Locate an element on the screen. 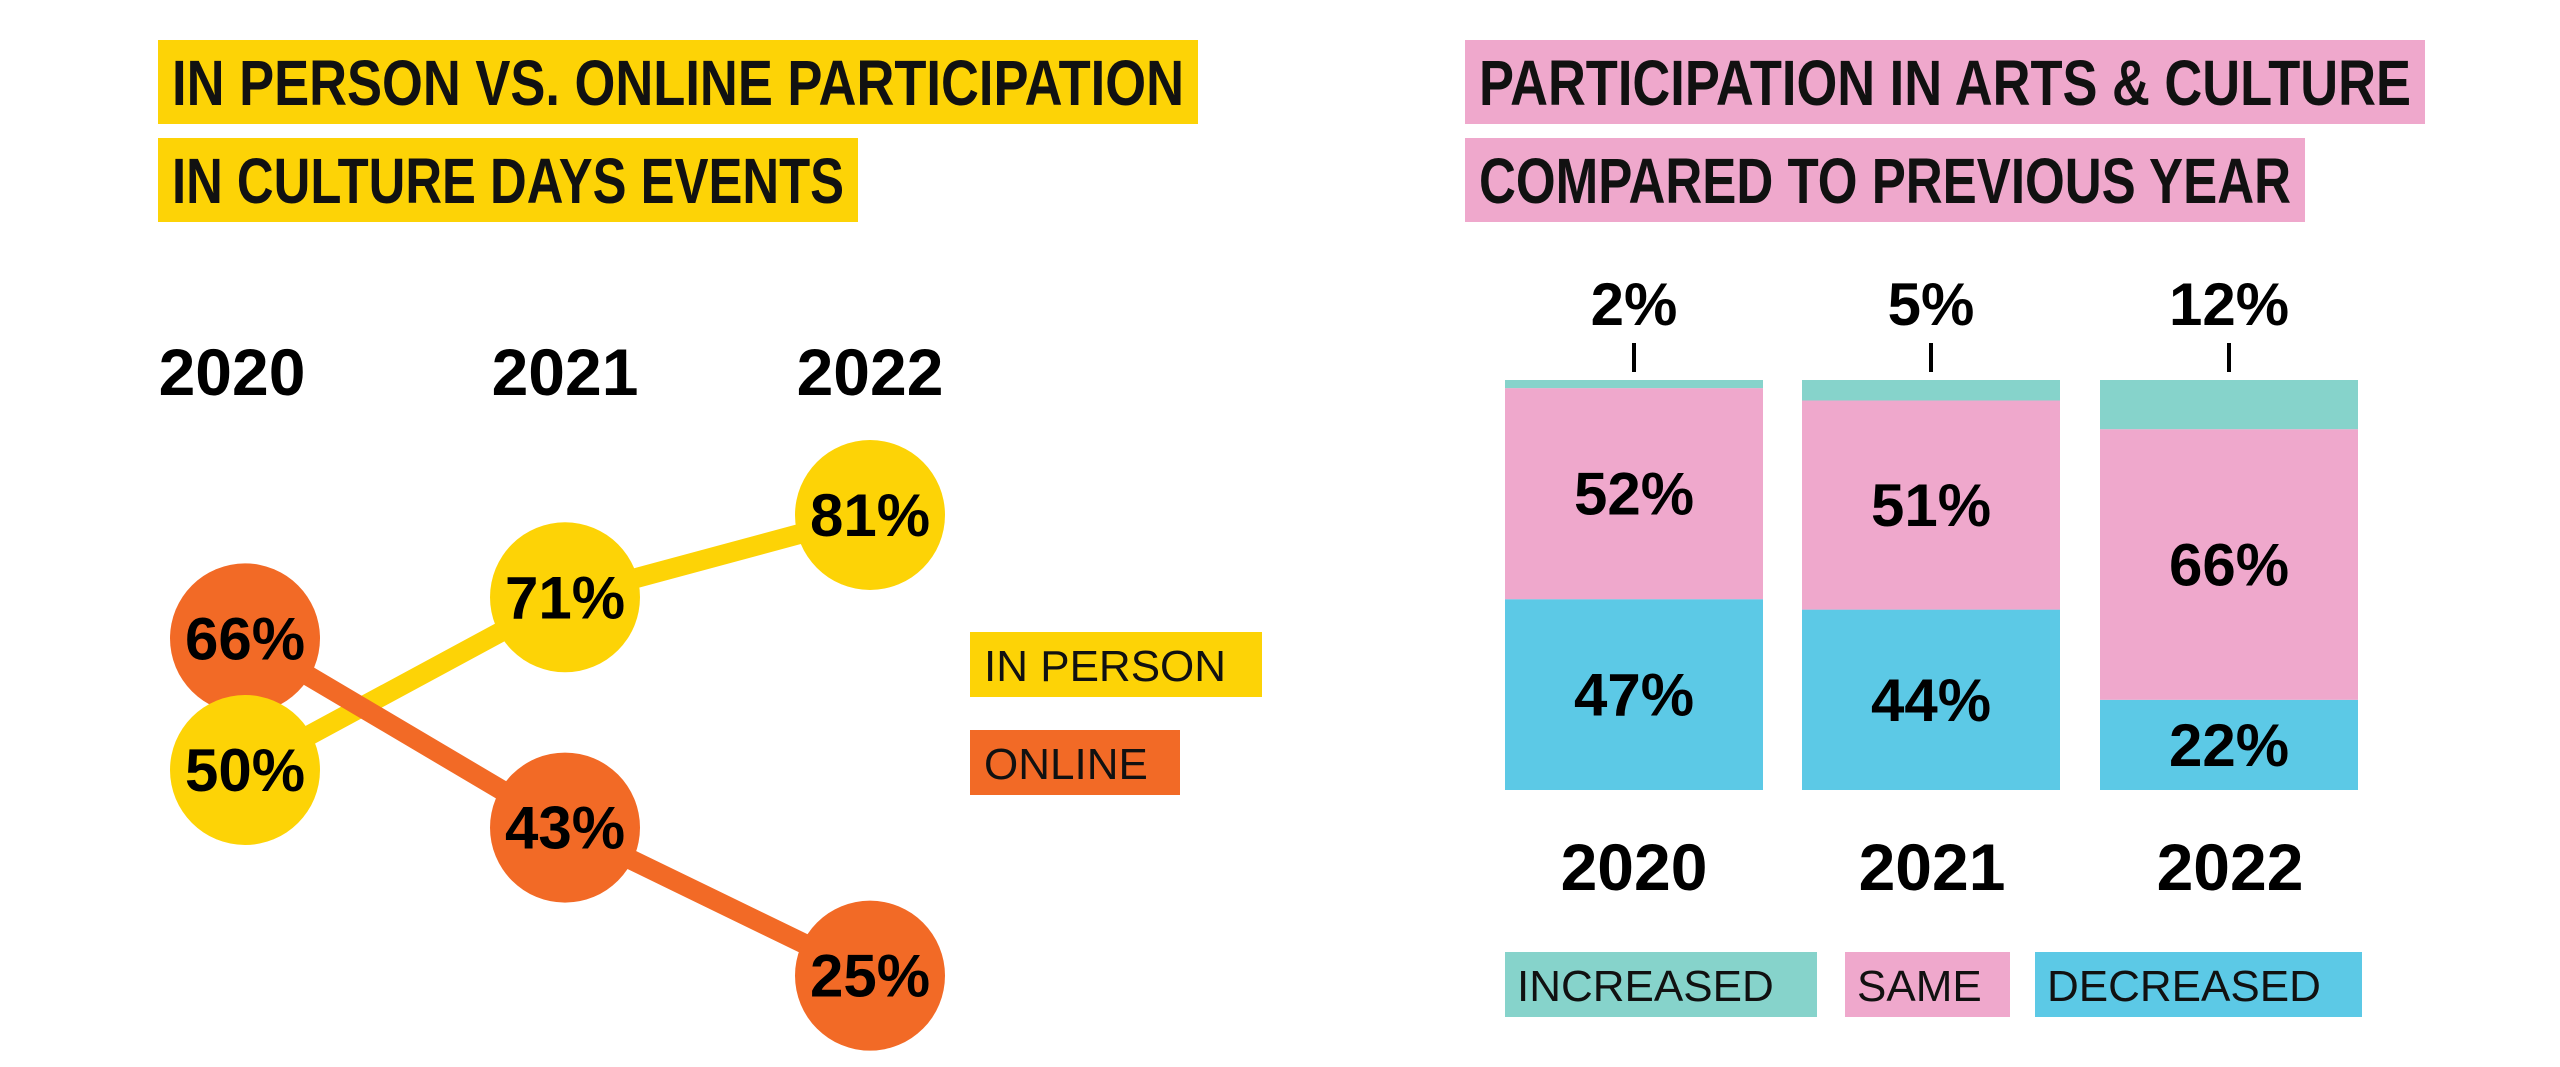 The width and height of the screenshot is (2560, 1067). bar-2020-increased-label: 2% is located at coordinates (1634, 304).